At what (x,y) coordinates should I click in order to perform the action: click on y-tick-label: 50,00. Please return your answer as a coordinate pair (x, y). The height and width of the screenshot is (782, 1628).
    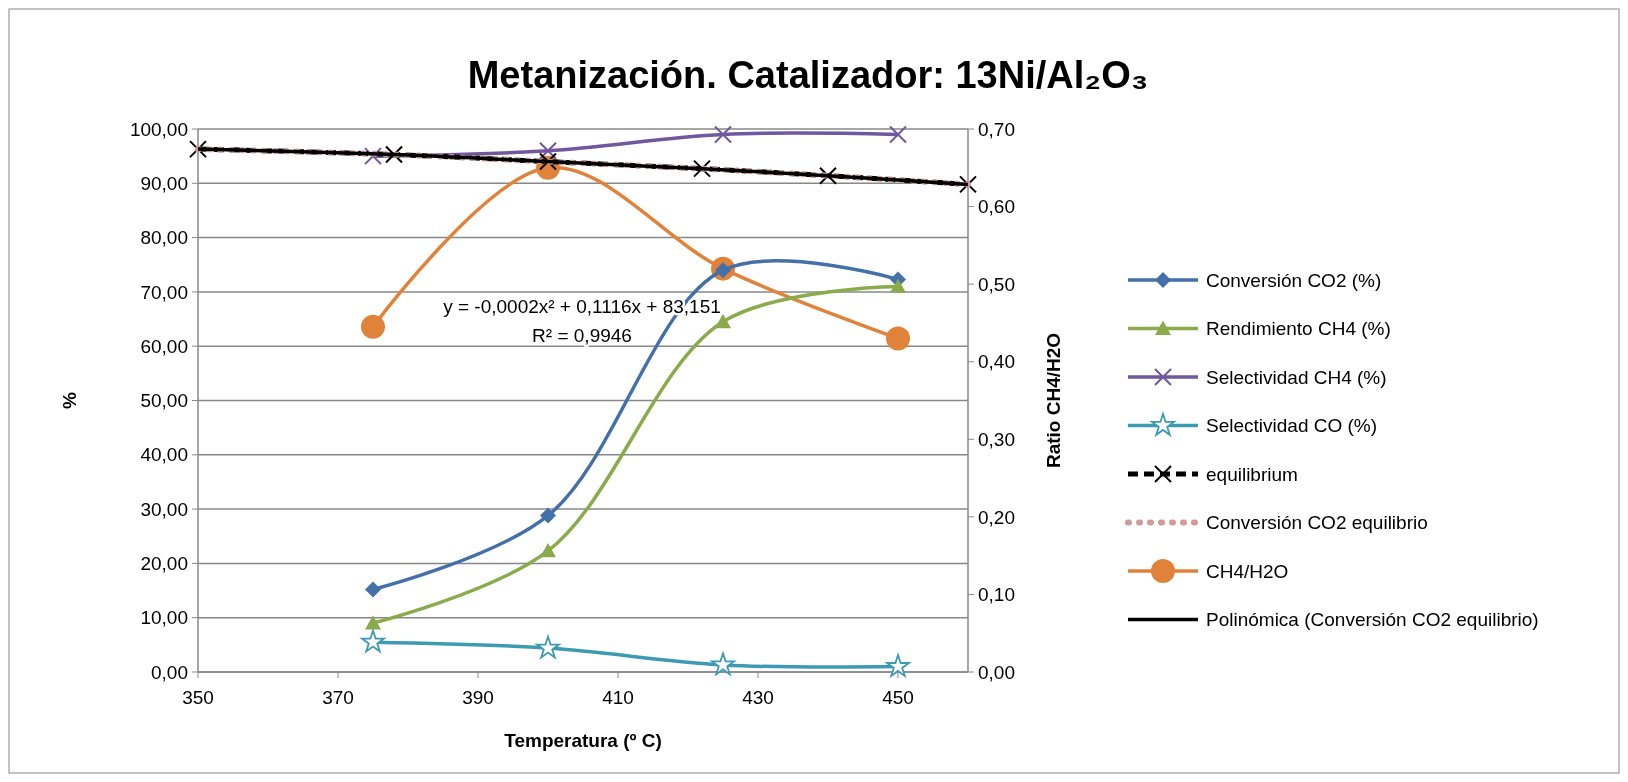
    Looking at the image, I should click on (164, 401).